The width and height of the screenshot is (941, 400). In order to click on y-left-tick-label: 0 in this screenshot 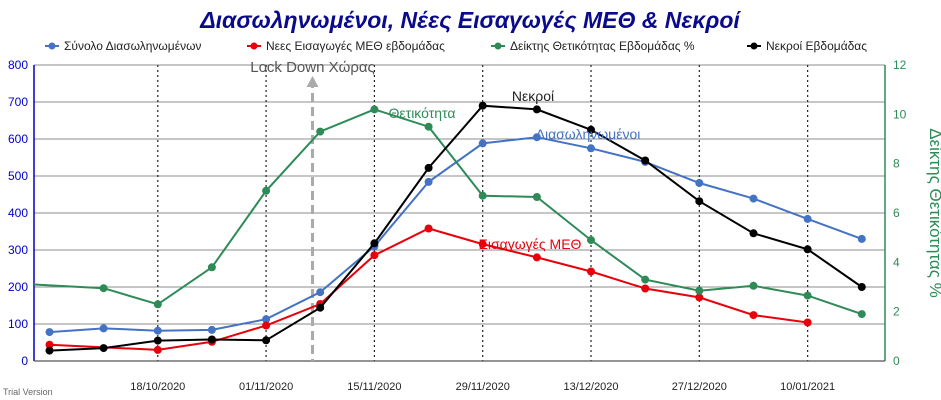, I will do `click(24, 361)`.